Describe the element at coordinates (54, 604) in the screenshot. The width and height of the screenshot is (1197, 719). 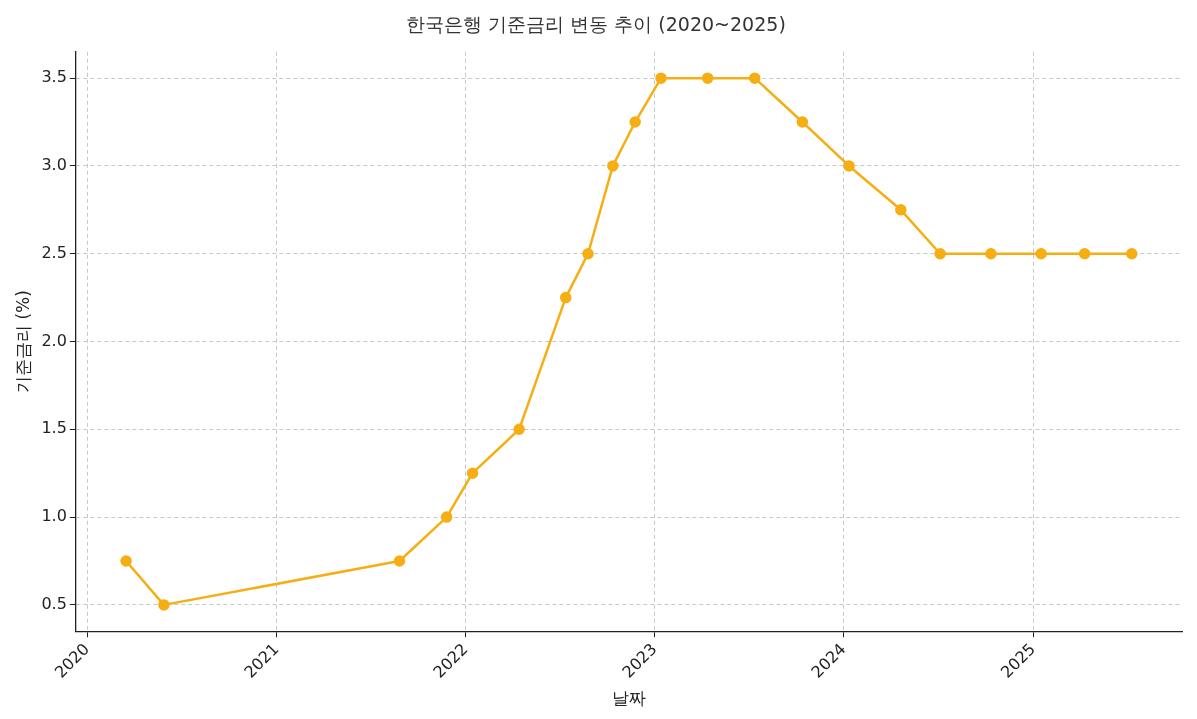
I see `y-tick-label: 0.5` at that location.